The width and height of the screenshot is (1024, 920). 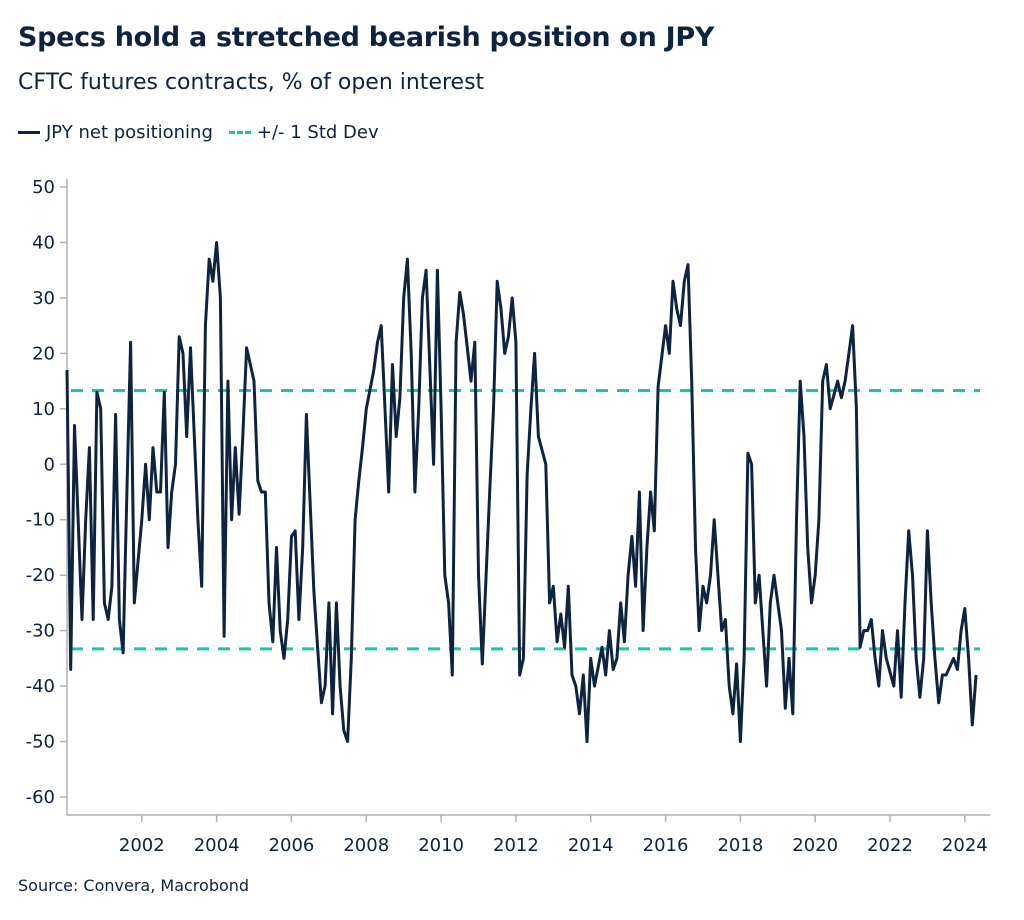 I want to click on y-tick-label: -60, so click(x=40, y=797).